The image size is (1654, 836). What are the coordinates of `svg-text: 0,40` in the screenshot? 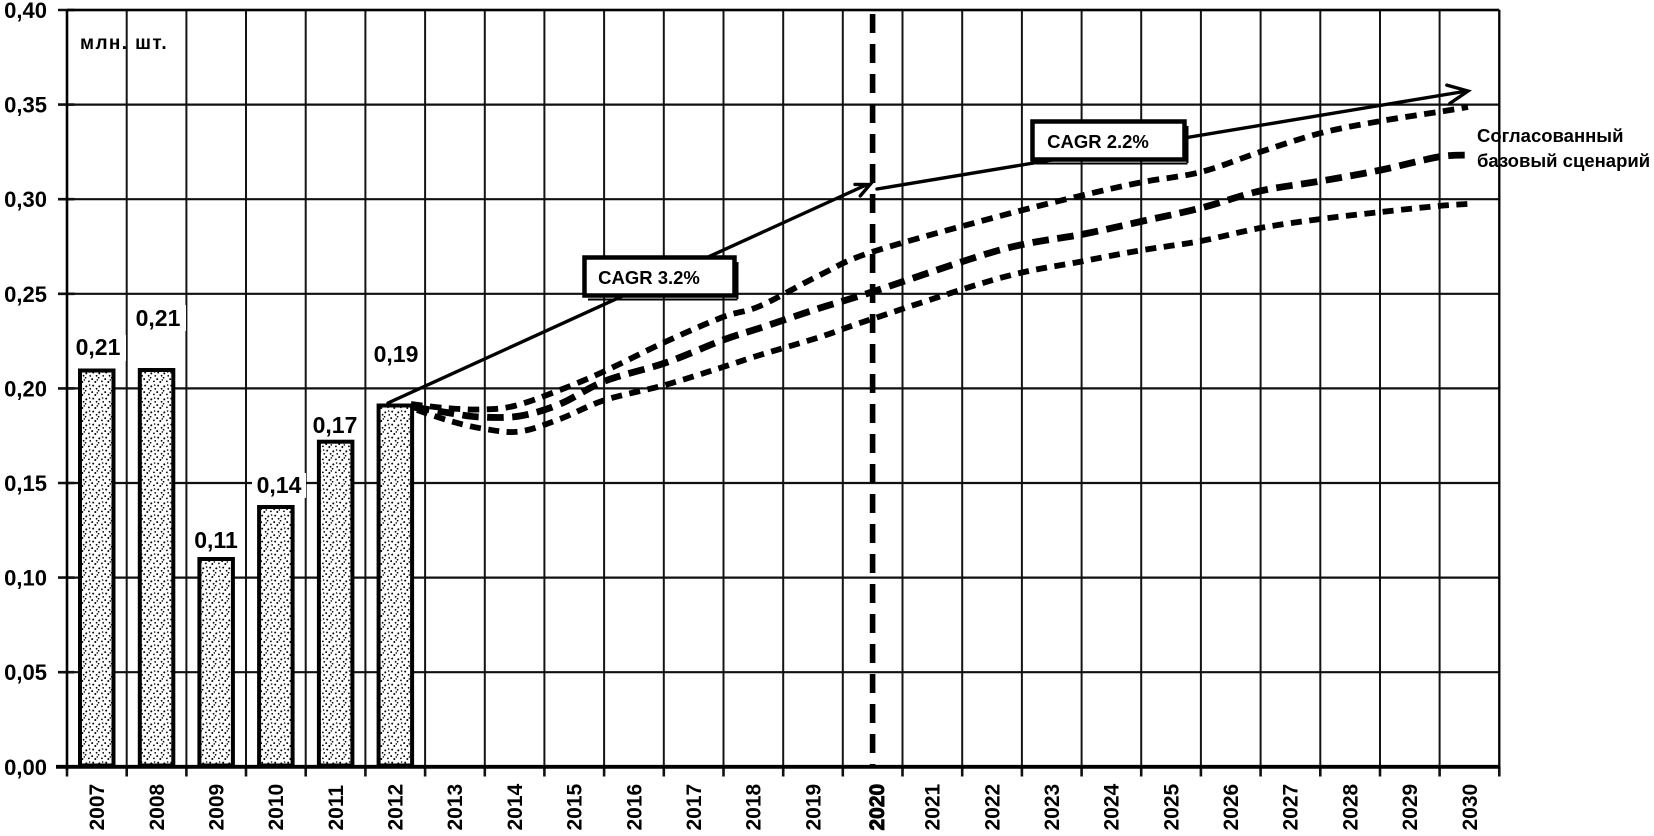 It's located at (25, 11).